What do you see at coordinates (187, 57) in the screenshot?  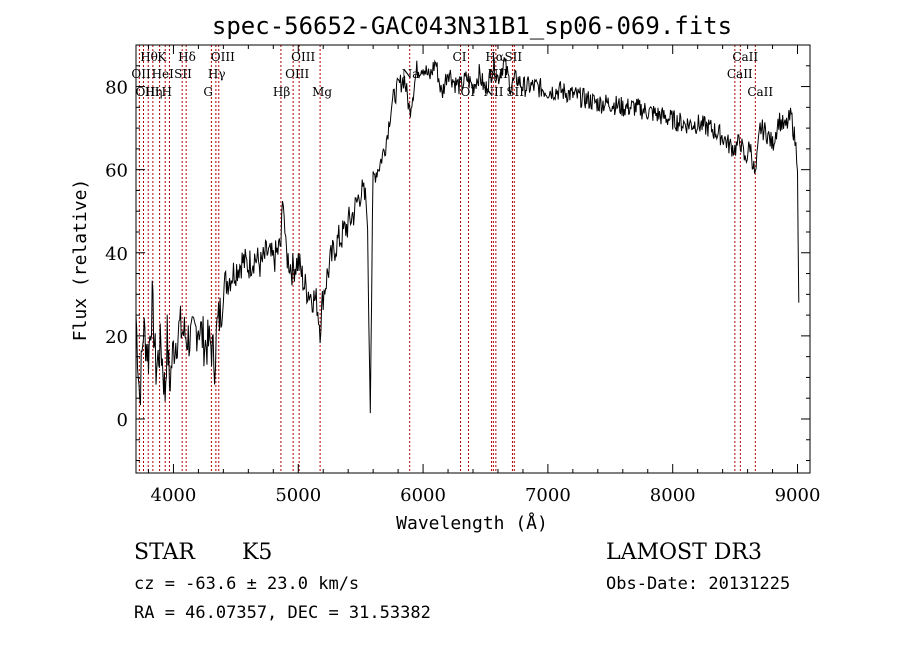 I see `line-label: Hδ` at bounding box center [187, 57].